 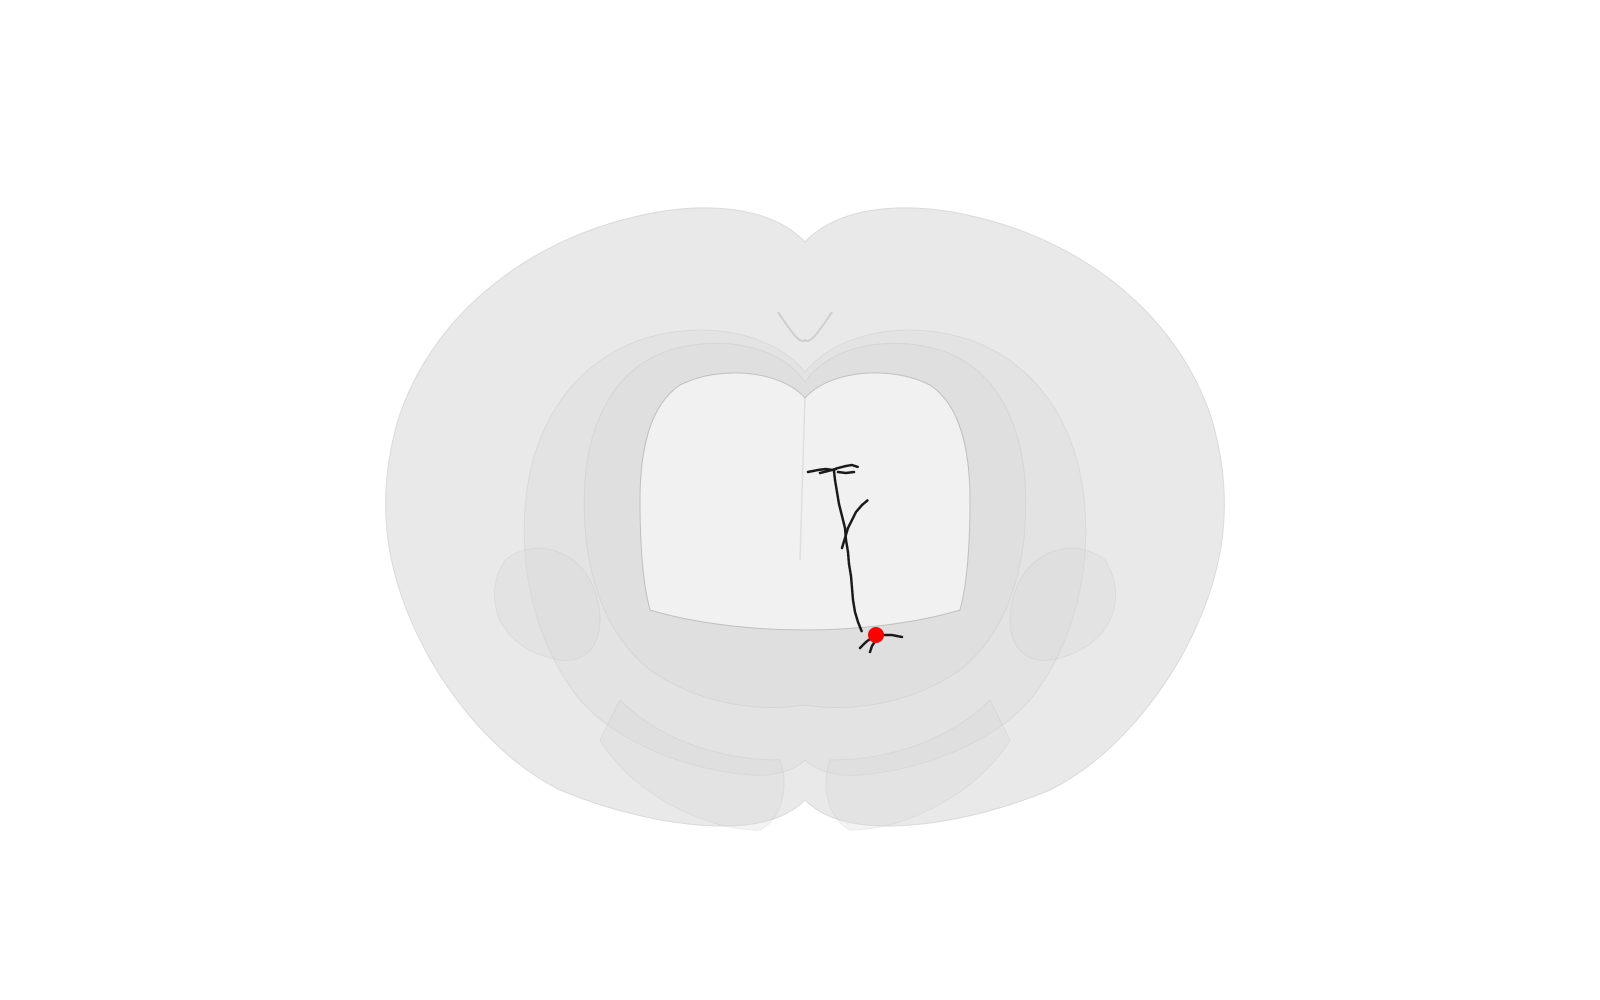 I want to click on thalamus-region-shell, so click(x=805, y=601).